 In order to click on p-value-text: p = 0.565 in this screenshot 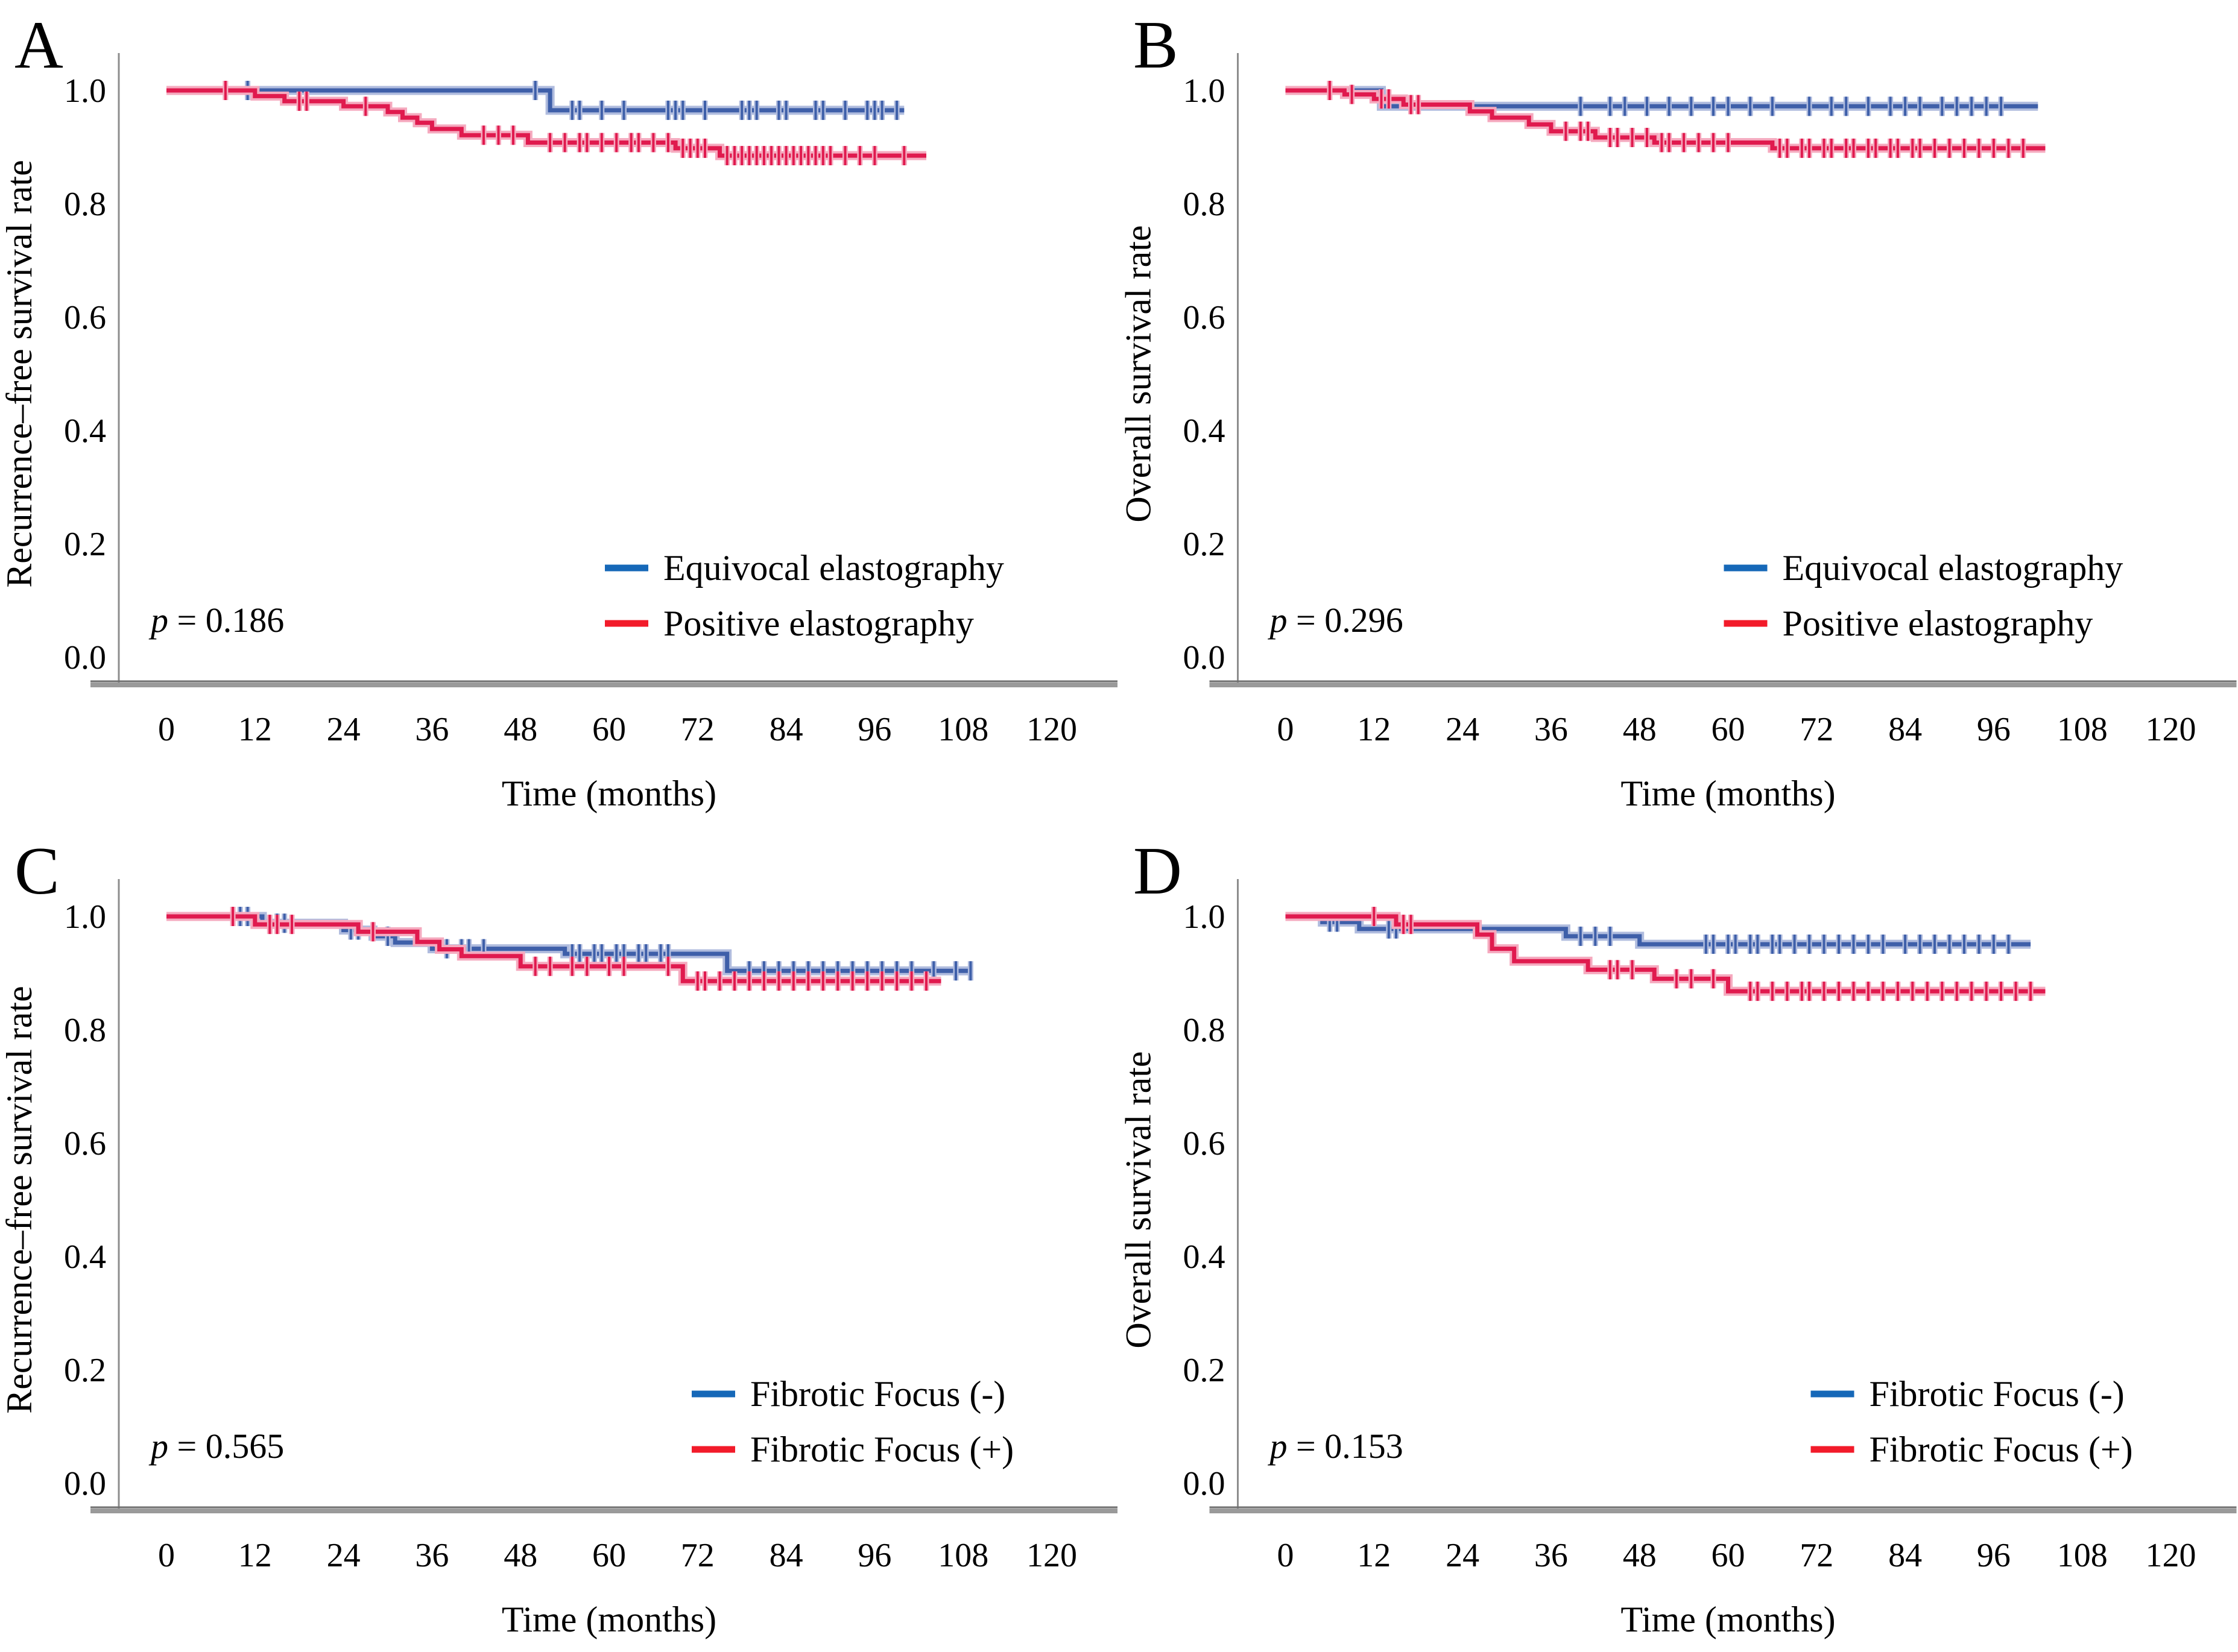, I will do `click(216, 1446)`.